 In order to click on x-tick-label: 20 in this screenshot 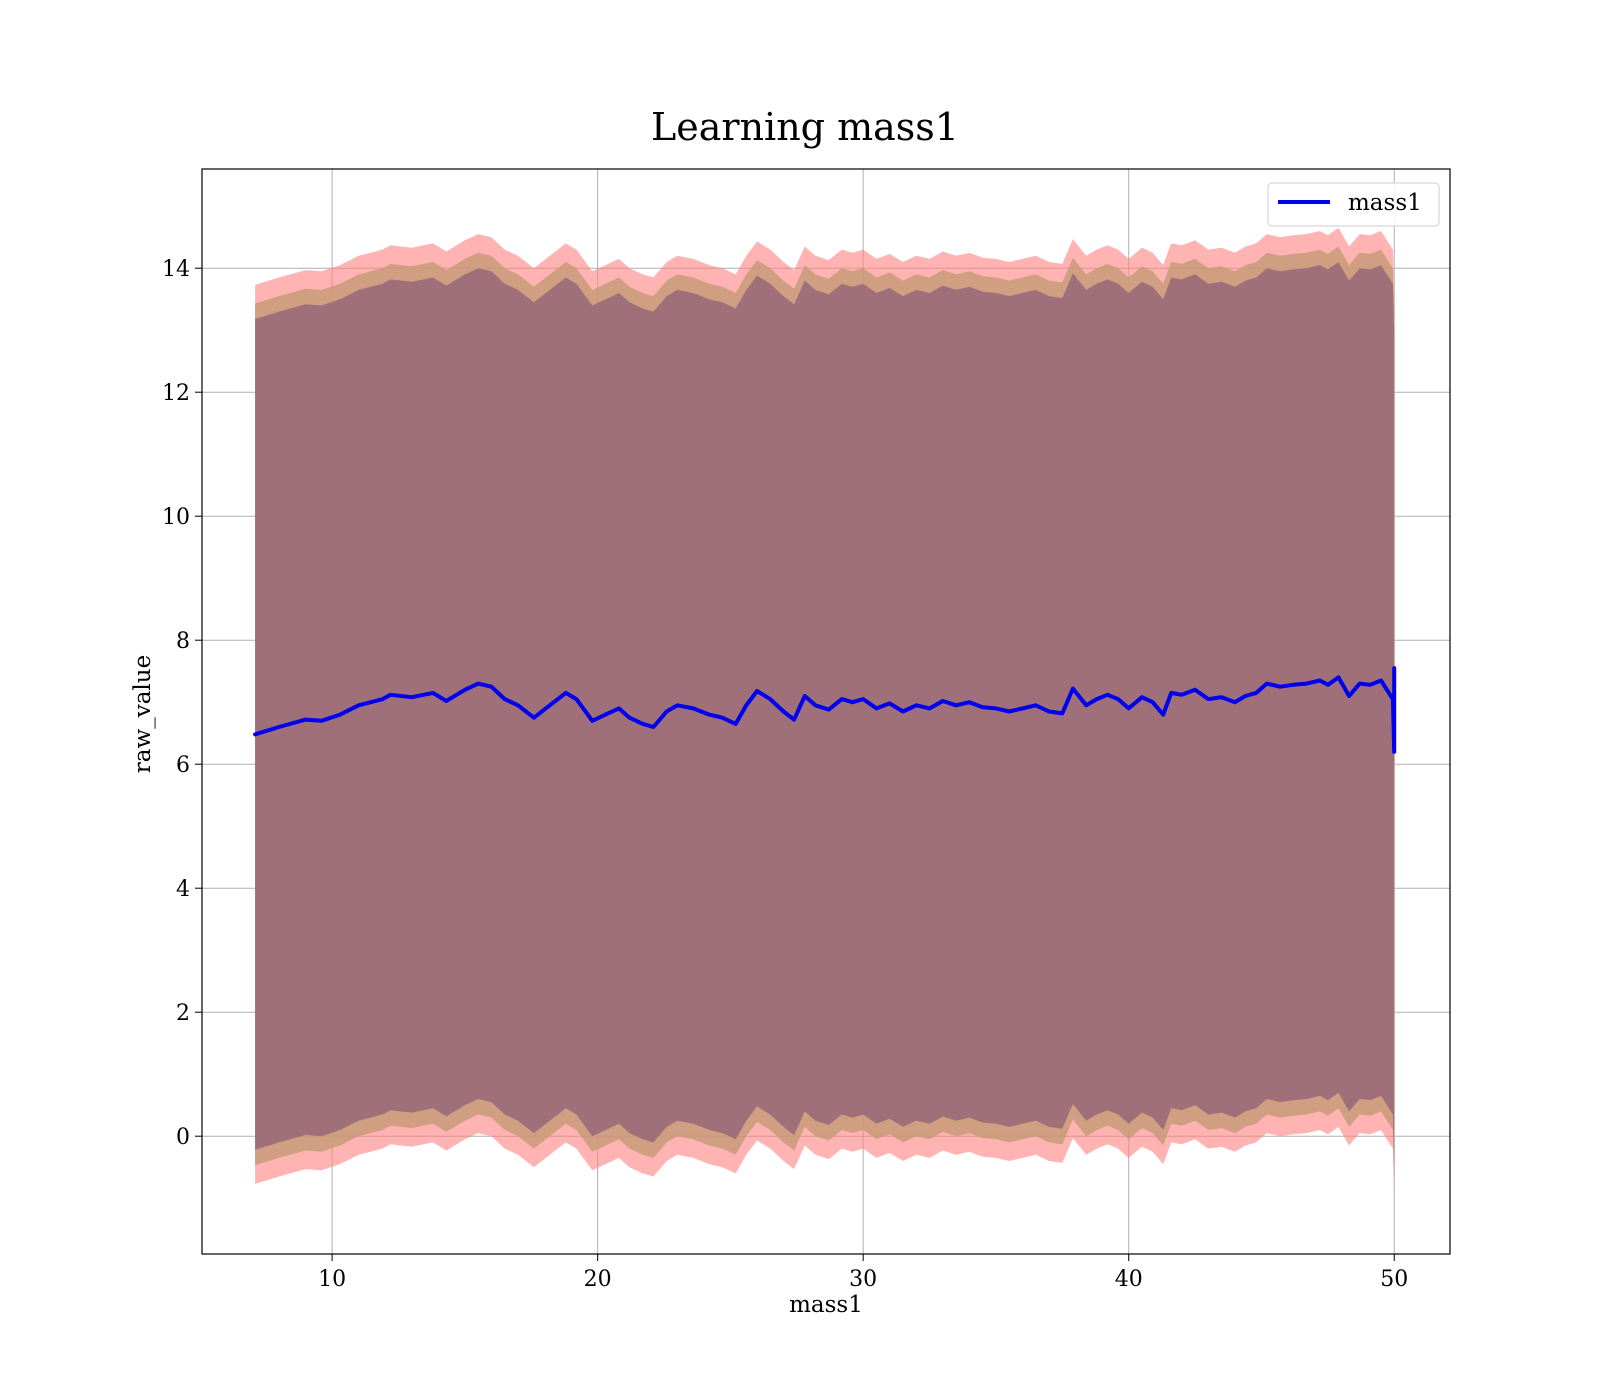, I will do `click(598, 1279)`.